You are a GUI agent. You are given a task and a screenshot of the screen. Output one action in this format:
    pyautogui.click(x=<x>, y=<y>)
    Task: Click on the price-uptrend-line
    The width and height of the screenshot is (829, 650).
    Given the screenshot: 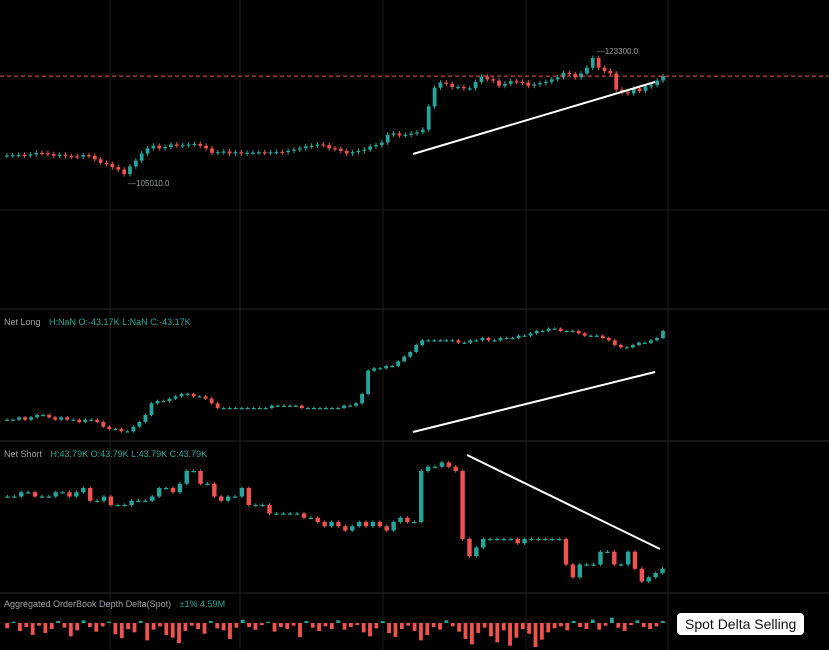 What is the action you would take?
    pyautogui.click(x=534, y=118)
    